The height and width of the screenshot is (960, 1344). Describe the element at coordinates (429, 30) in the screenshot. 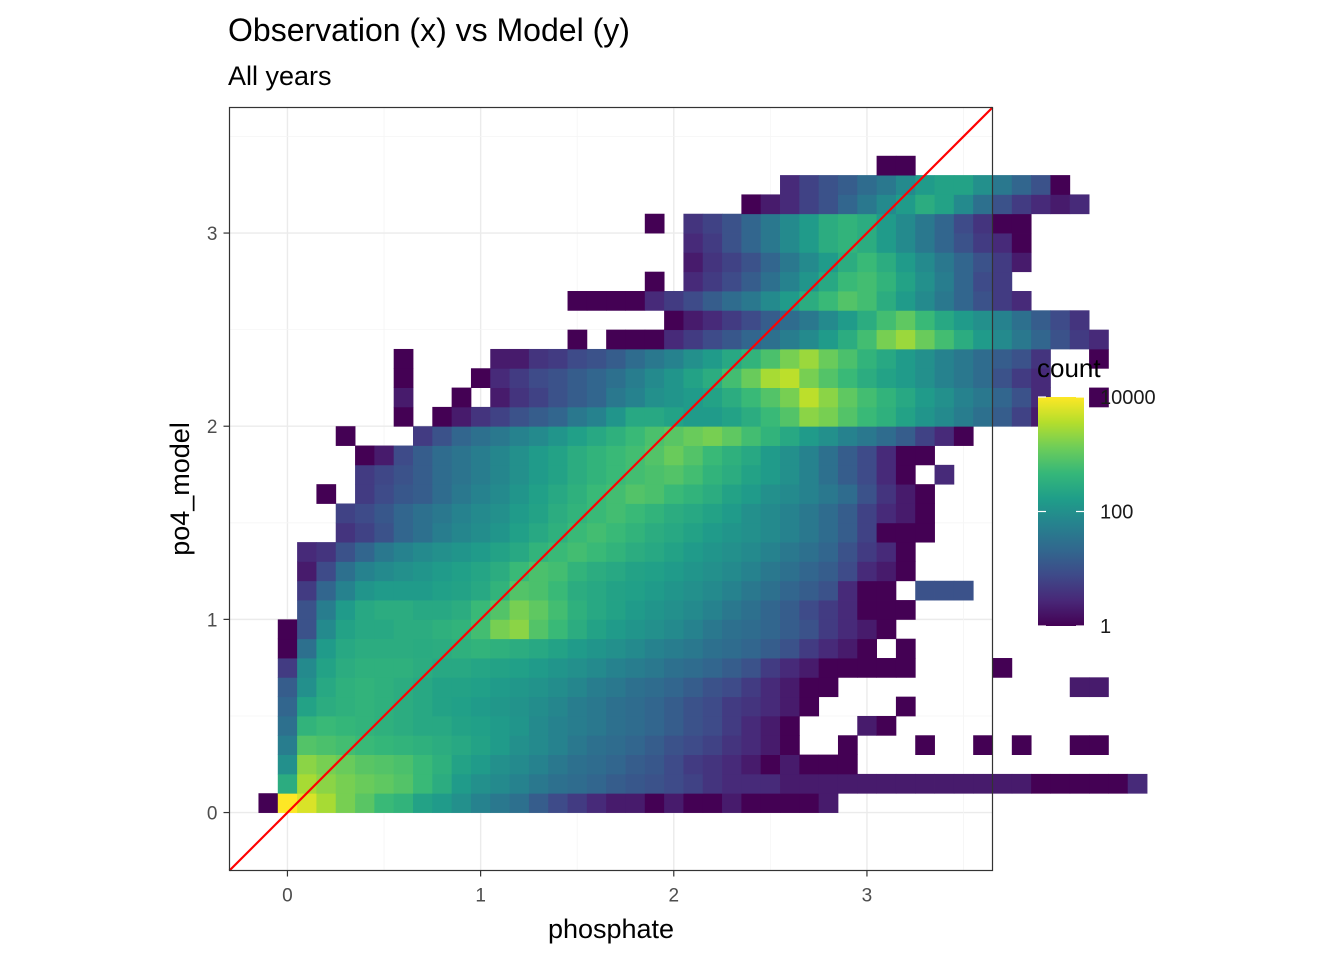

I see `chart-title: Observation (x) vs Model (y)` at that location.